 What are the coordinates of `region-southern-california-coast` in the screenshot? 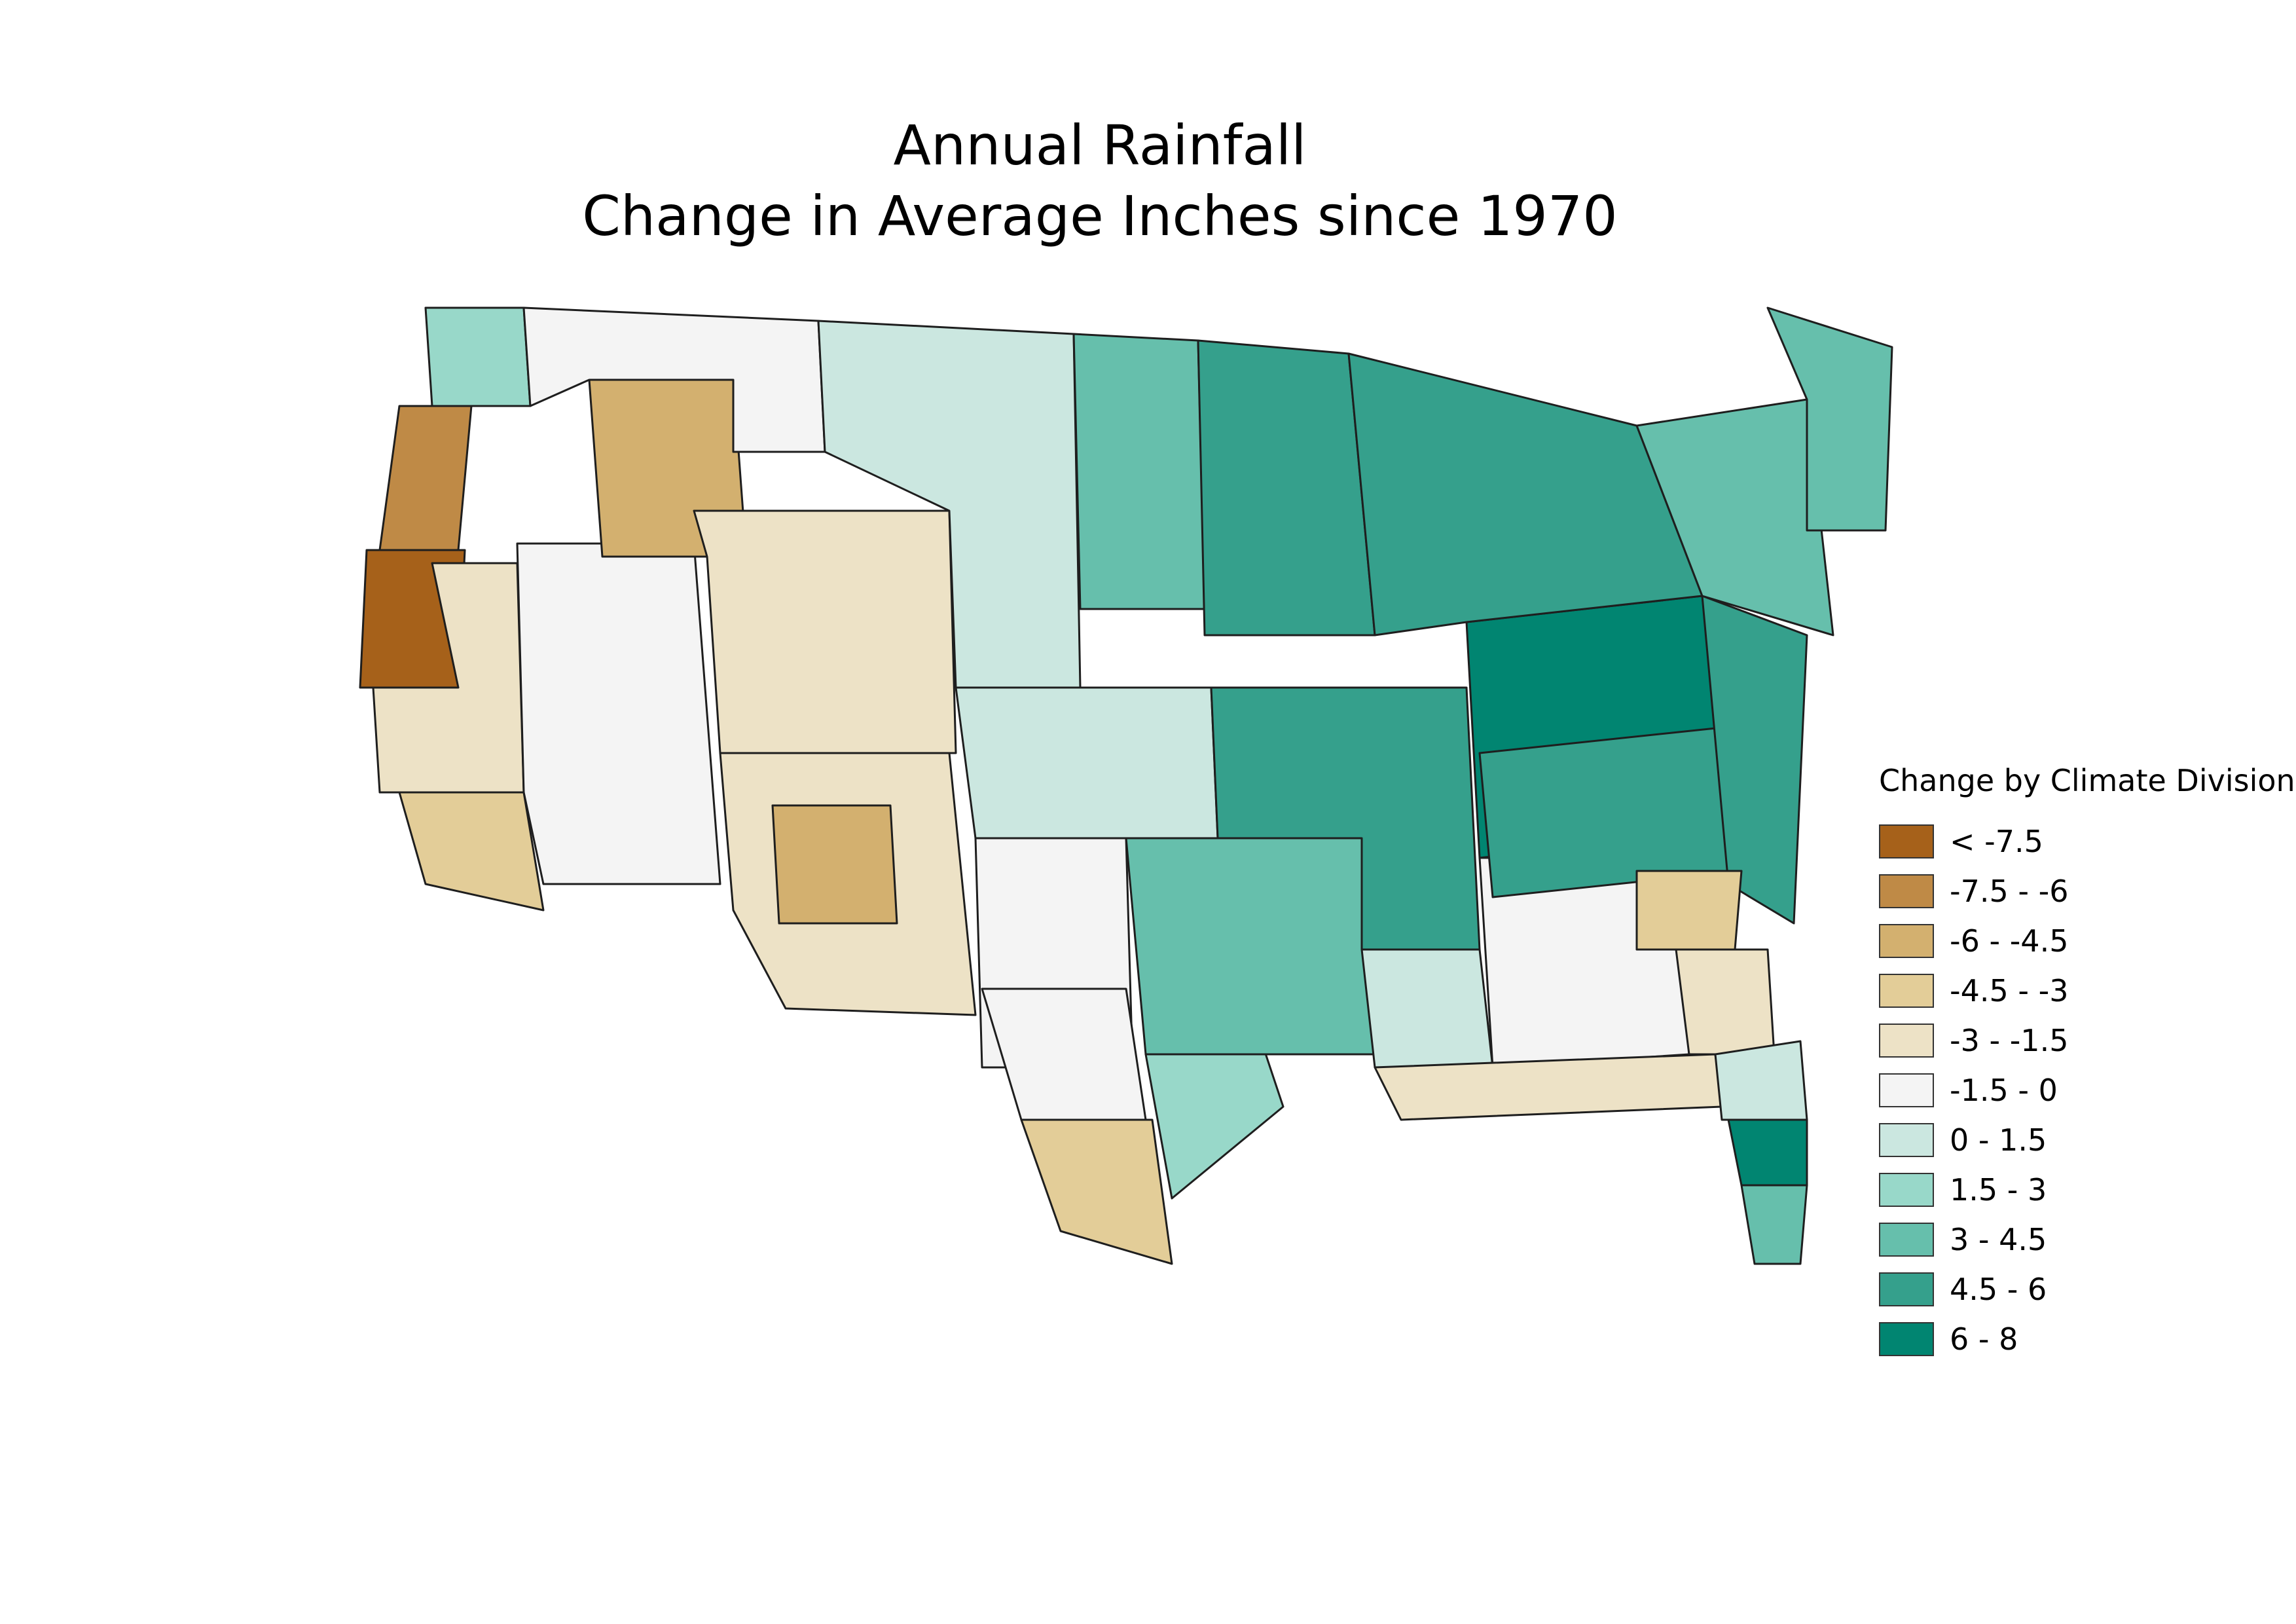 It's located at (471, 851).